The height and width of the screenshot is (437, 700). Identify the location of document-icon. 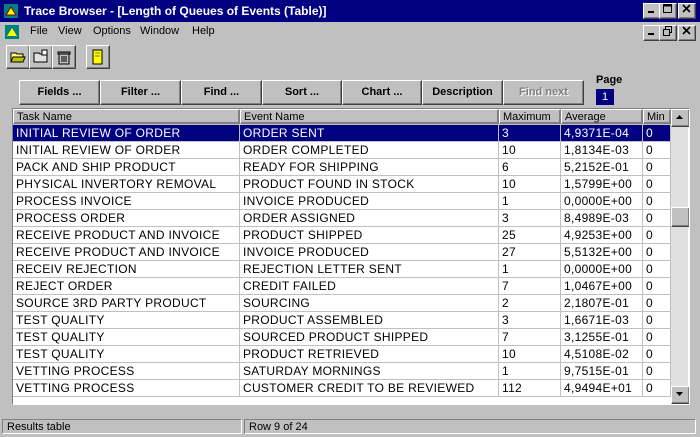
(12, 32).